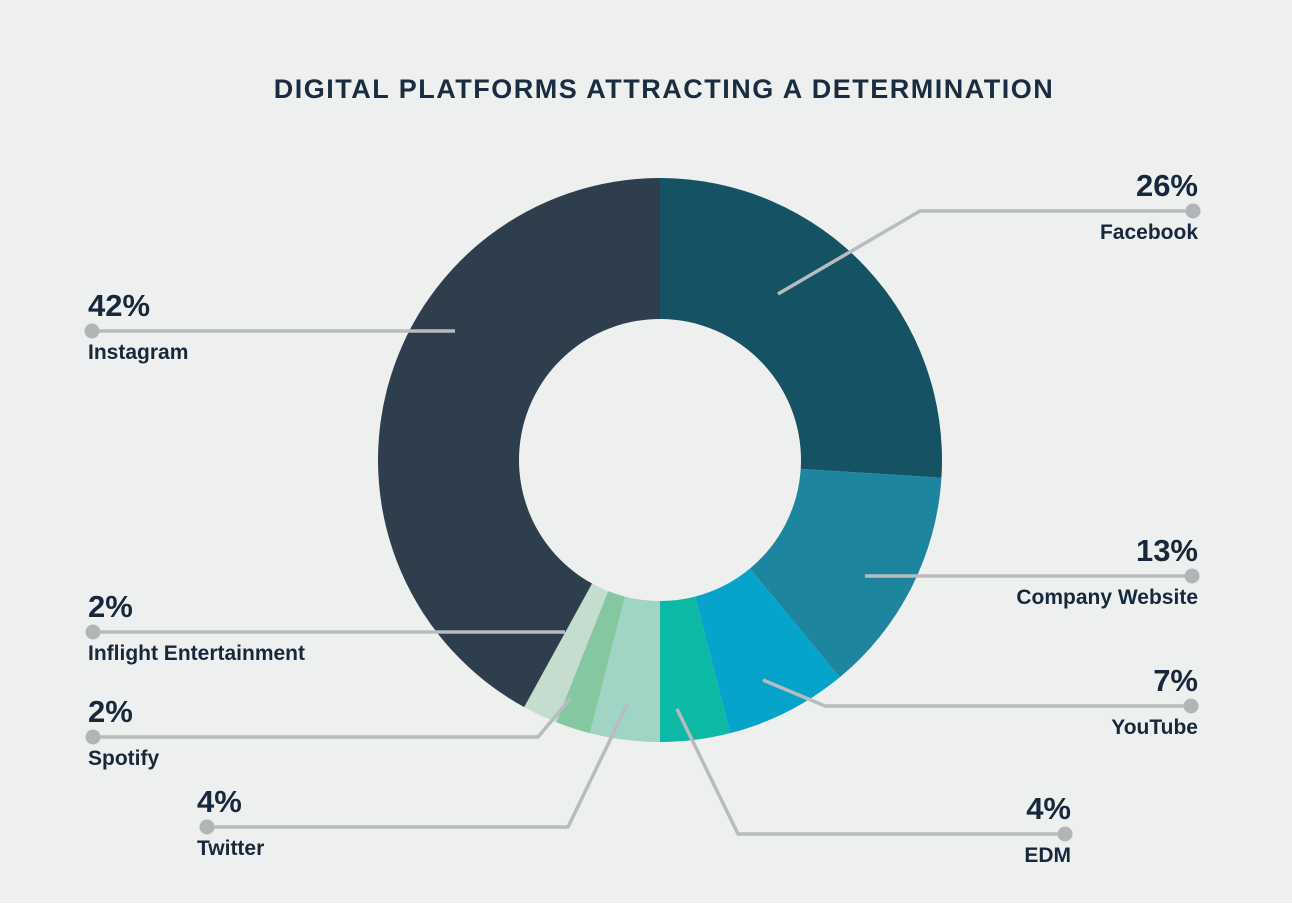  Describe the element at coordinates (845, 573) in the screenshot. I see `segment-company-website` at that location.